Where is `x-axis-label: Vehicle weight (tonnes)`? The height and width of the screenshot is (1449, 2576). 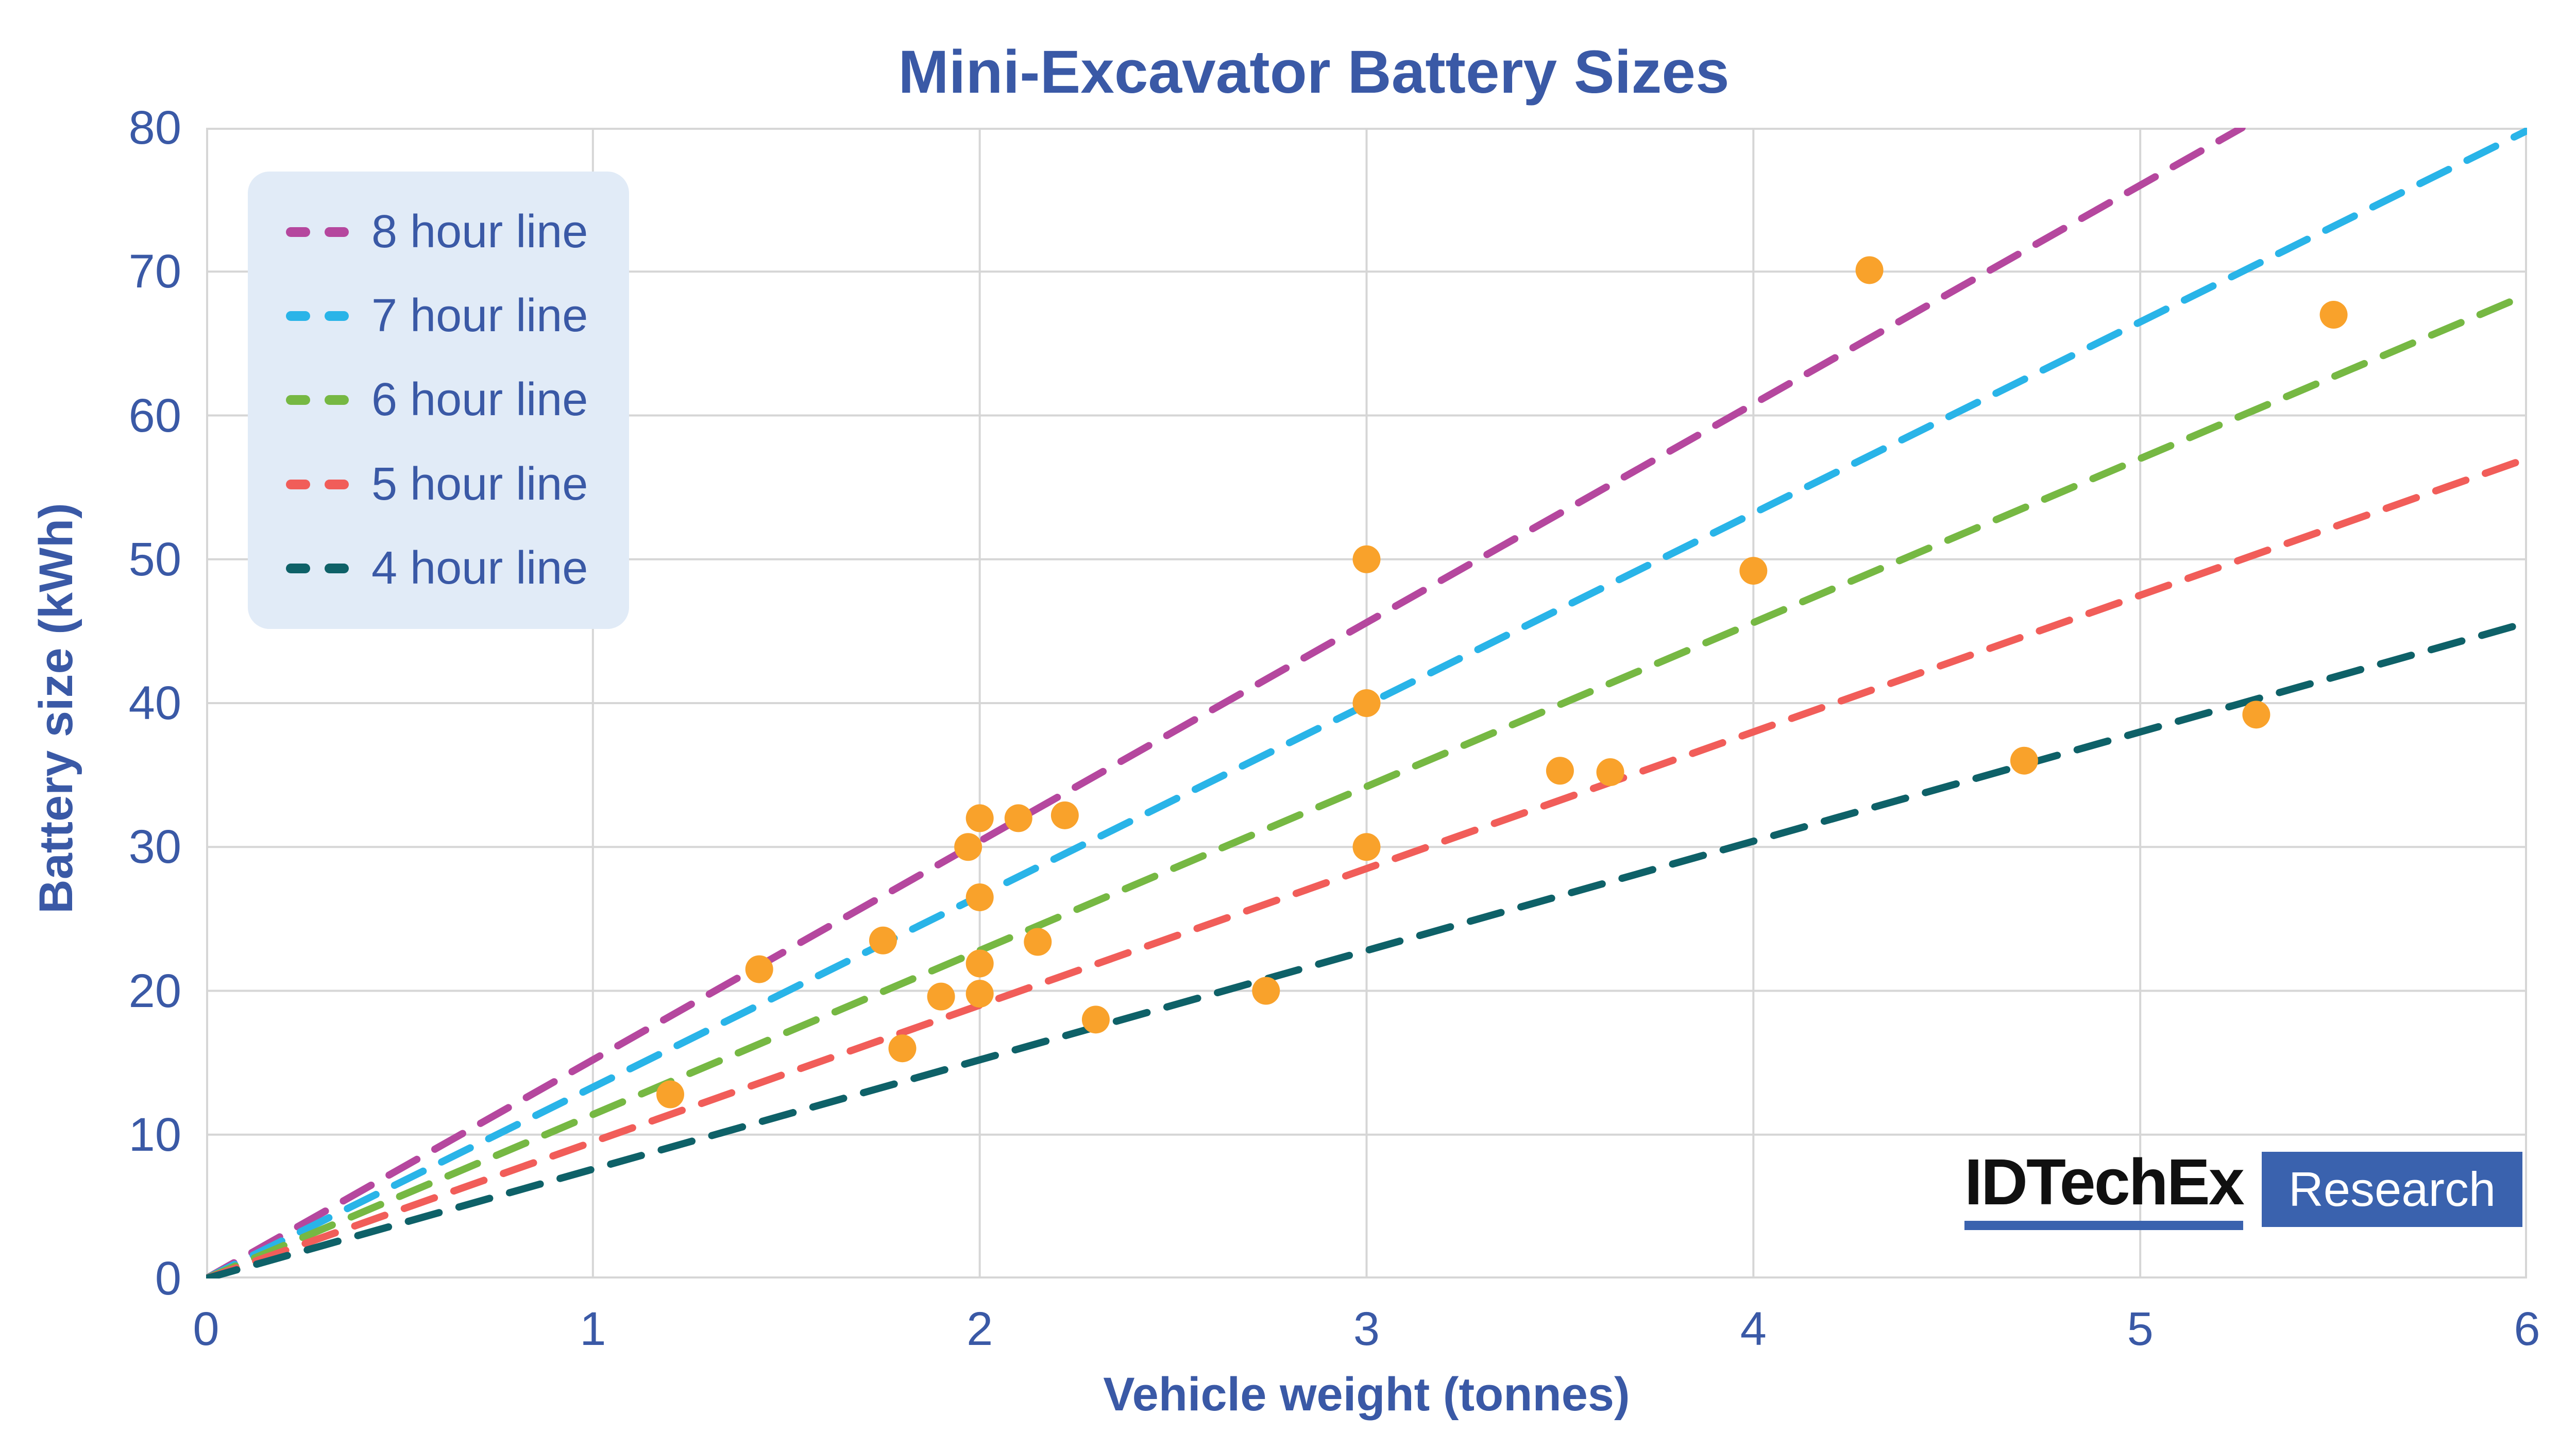 x-axis-label: Vehicle weight (tonnes) is located at coordinates (1366, 1394).